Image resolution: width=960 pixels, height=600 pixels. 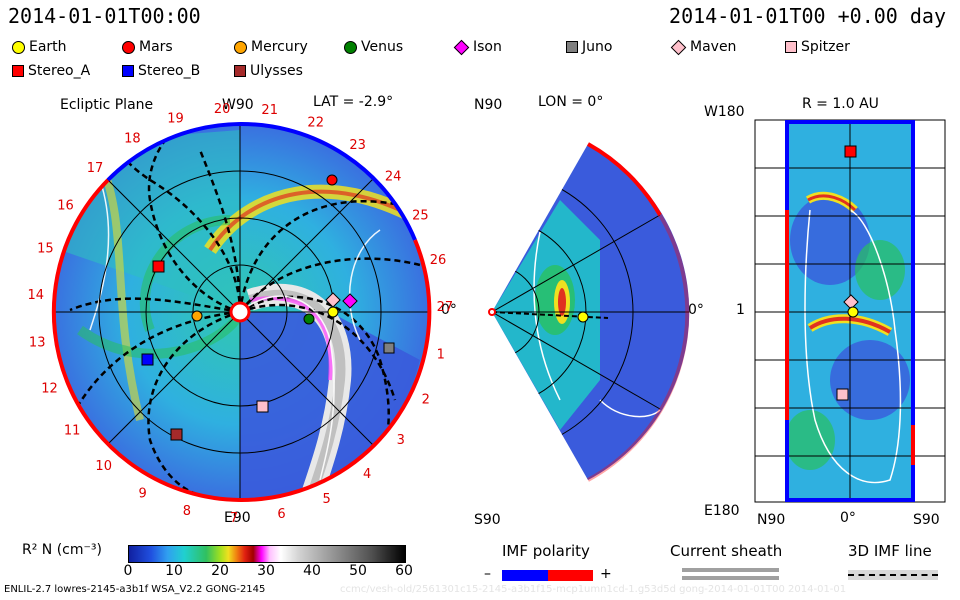 What do you see at coordinates (367, 474) in the screenshot?
I see `sector-label: 4` at bounding box center [367, 474].